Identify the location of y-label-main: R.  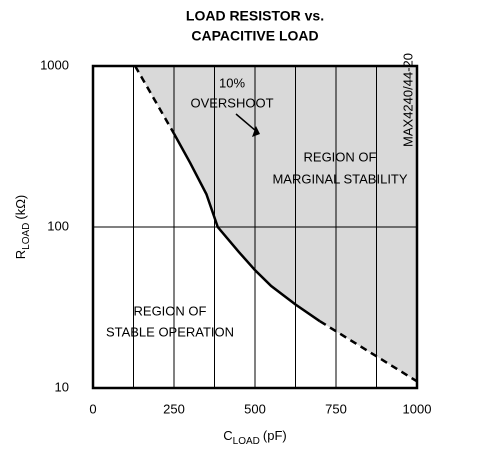
(20, 254).